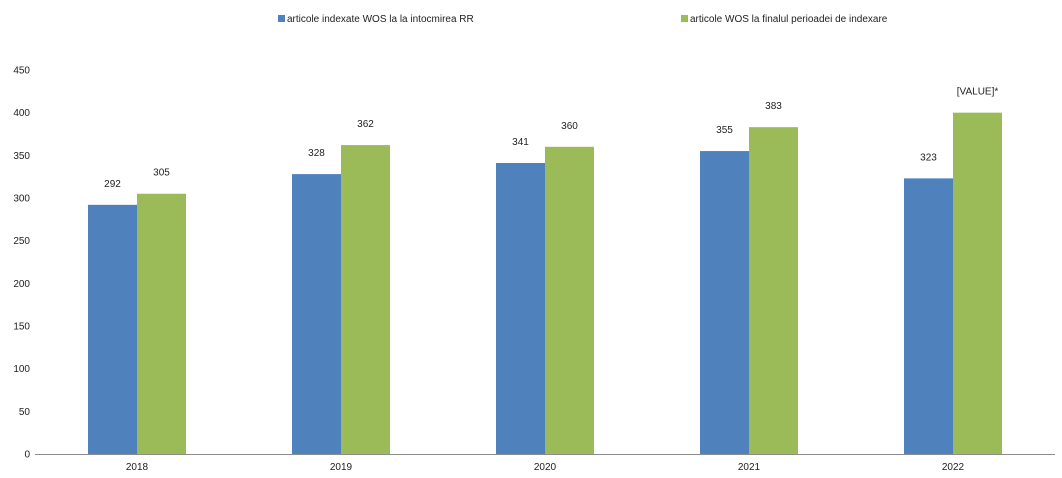 Image resolution: width=1062 pixels, height=478 pixels. What do you see at coordinates (161, 323) in the screenshot?
I see `bar-series-2-2018` at bounding box center [161, 323].